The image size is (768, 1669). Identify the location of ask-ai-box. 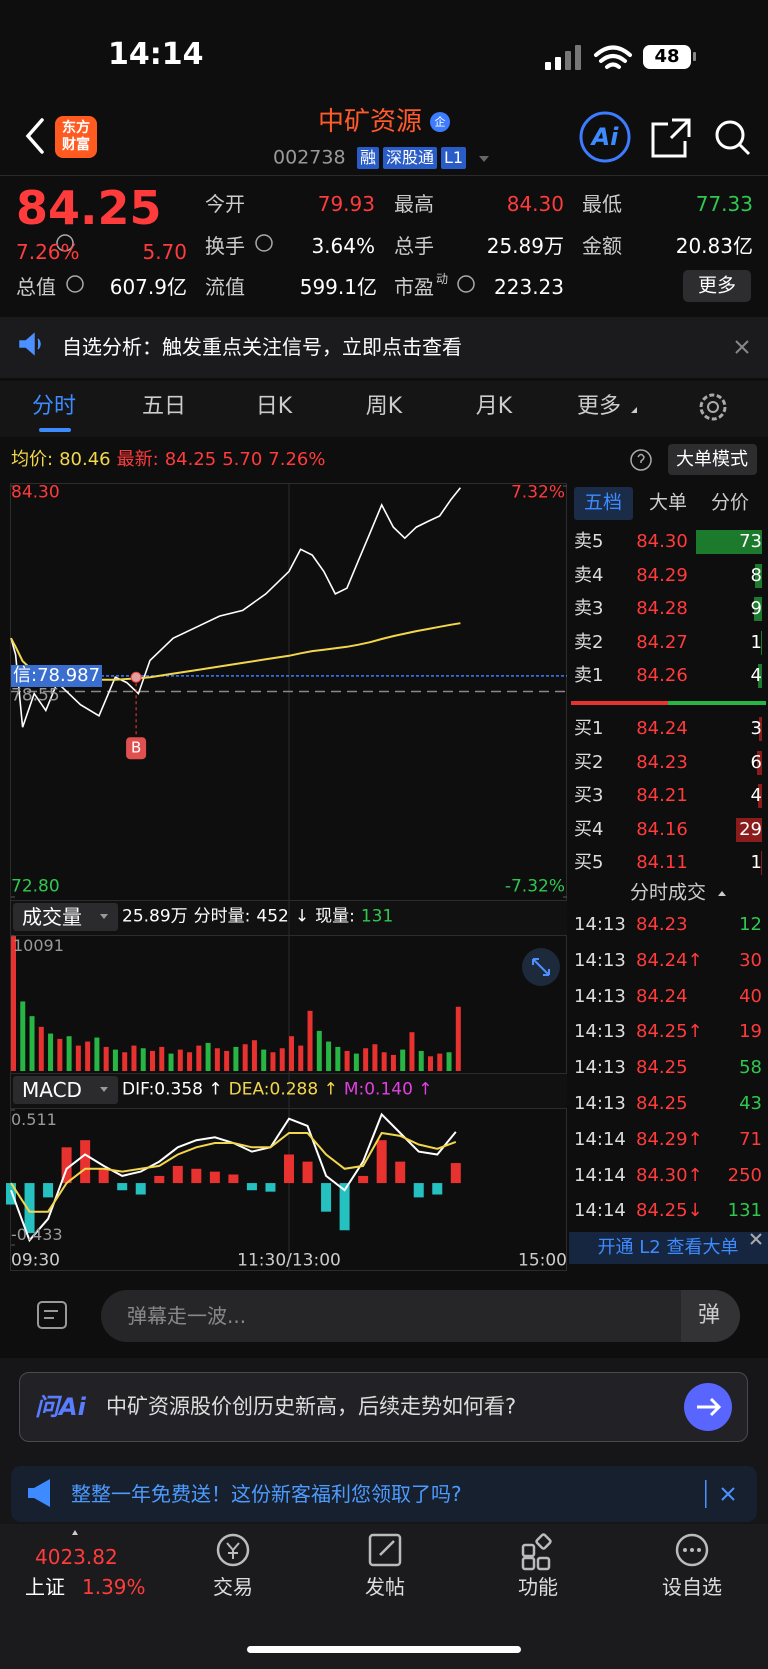
(383, 1407).